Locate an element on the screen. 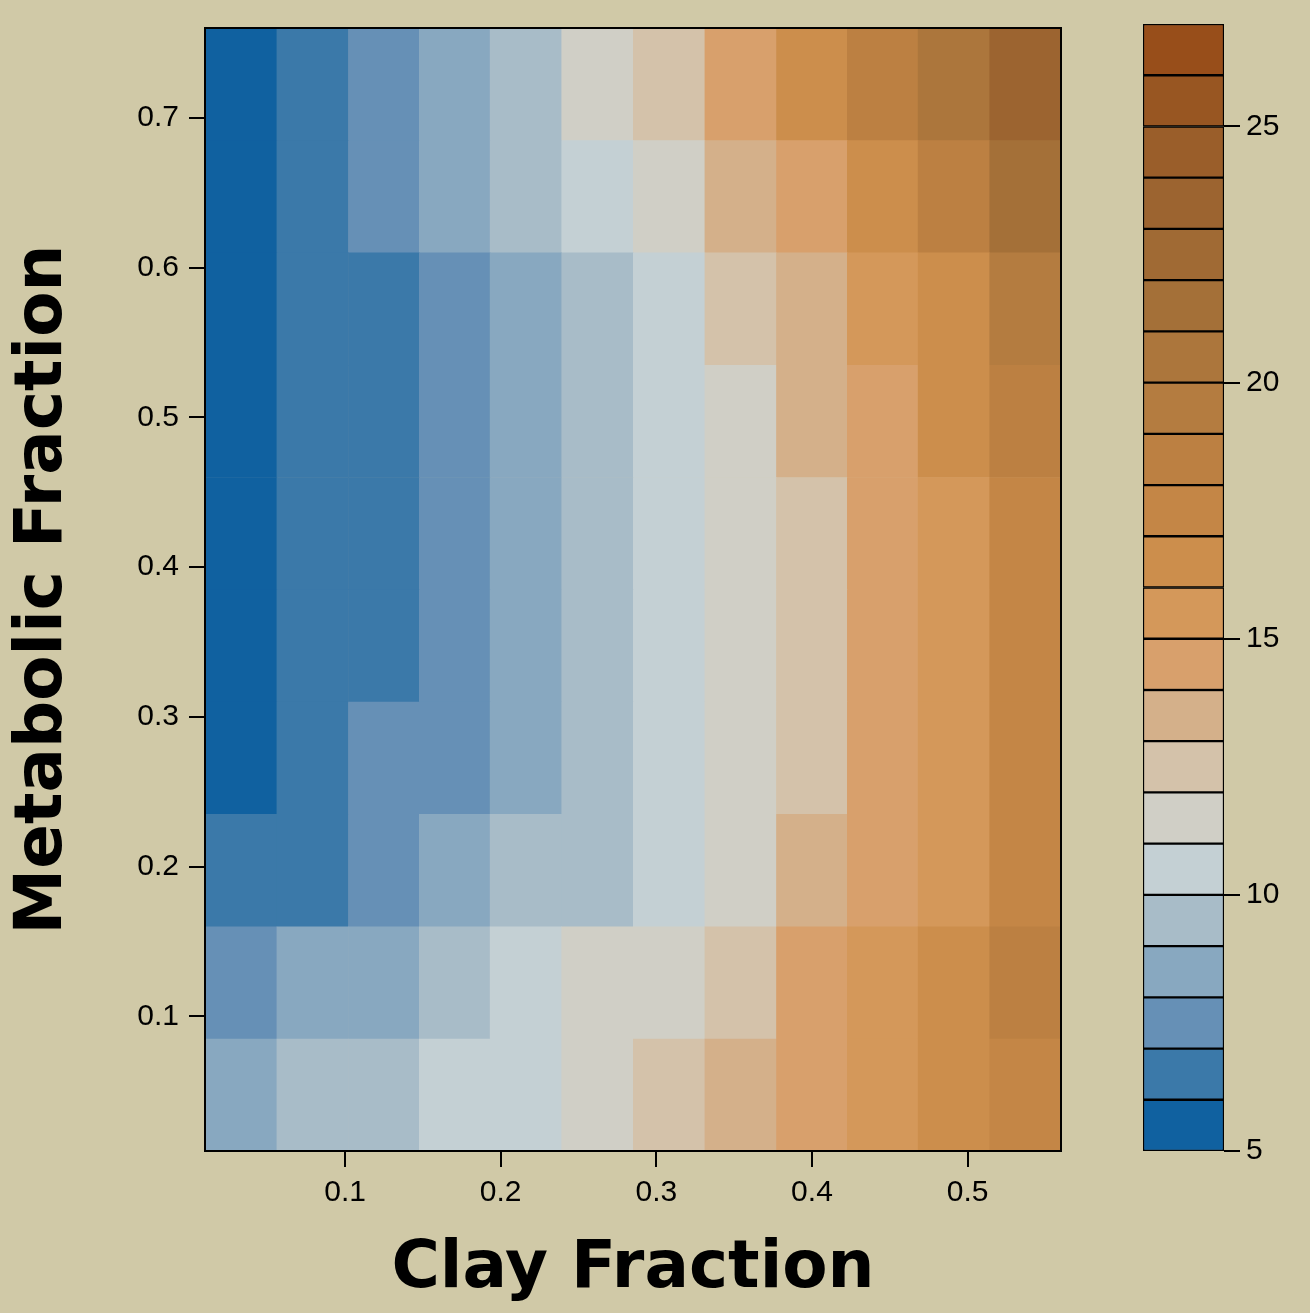 This screenshot has height=1313, width=1310. color-bar-label: 20 is located at coordinates (1263, 380).